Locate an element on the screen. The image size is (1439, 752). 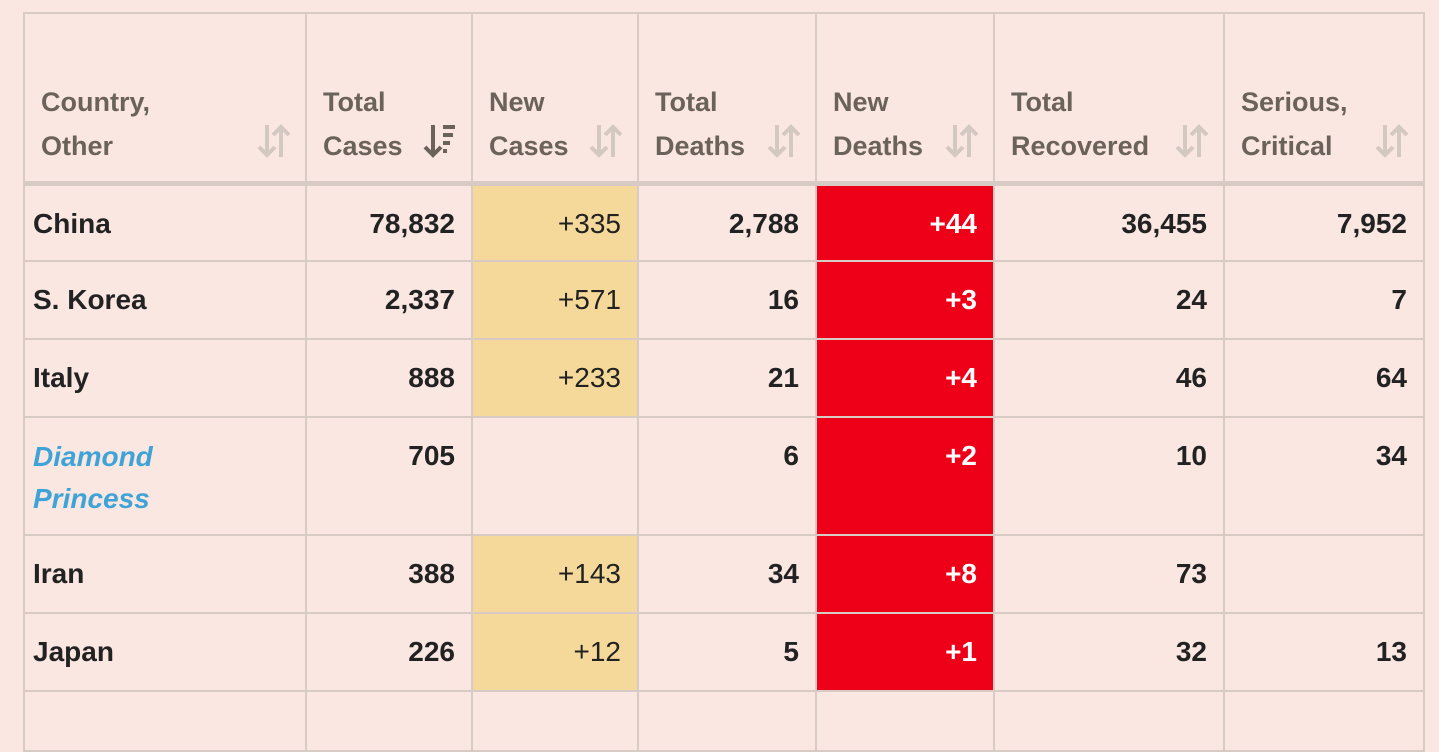
total-cases-cell is located at coordinates (389, 721).